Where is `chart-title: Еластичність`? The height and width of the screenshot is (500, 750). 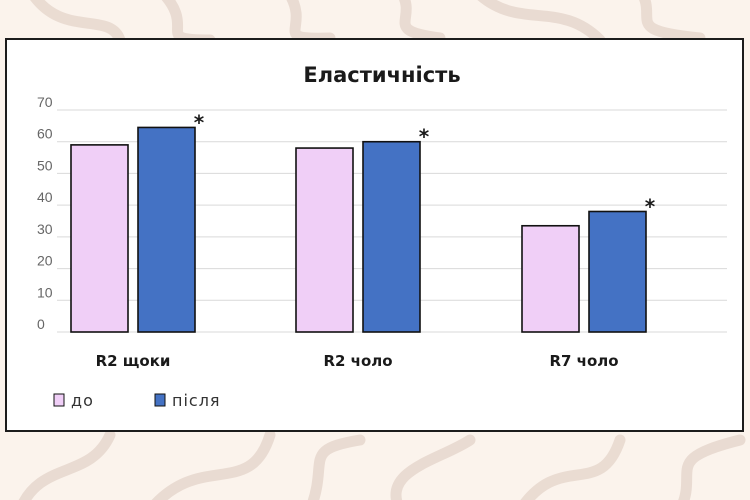
chart-title: Еластичність is located at coordinates (381, 75).